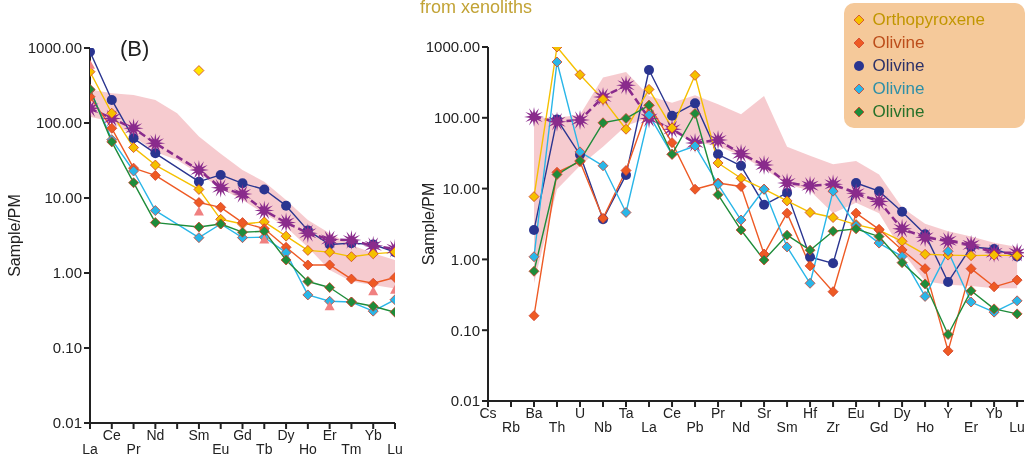 This screenshot has width=1028, height=458. Describe the element at coordinates (928, 20) in the screenshot. I see `legend-label: Orthopyroxene` at that location.